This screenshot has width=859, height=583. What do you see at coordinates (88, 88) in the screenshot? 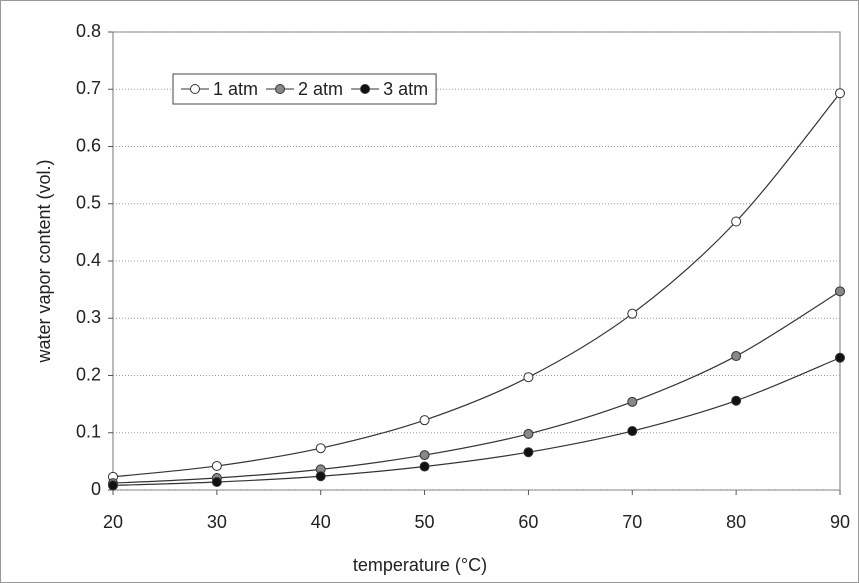
I see `y-tick-label: 0.7` at bounding box center [88, 88].